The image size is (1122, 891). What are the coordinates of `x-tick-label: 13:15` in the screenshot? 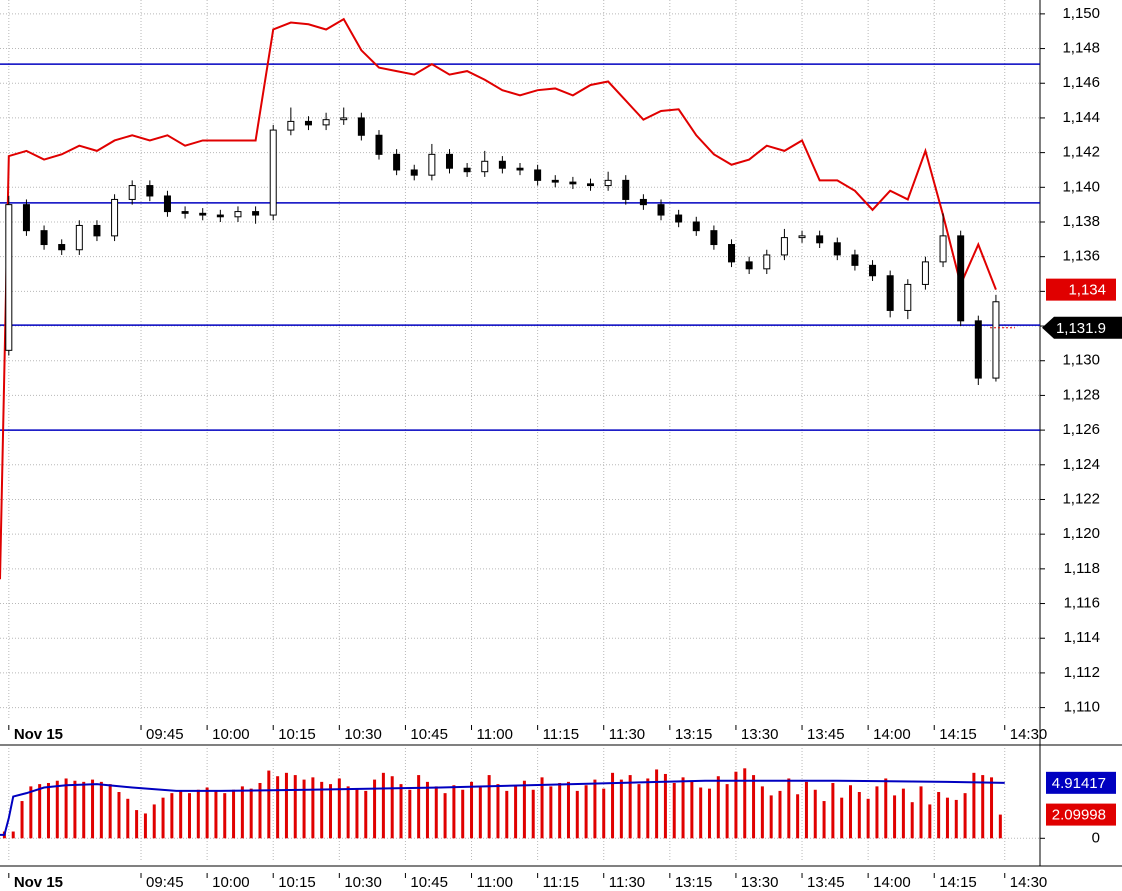 It's located at (694, 734).